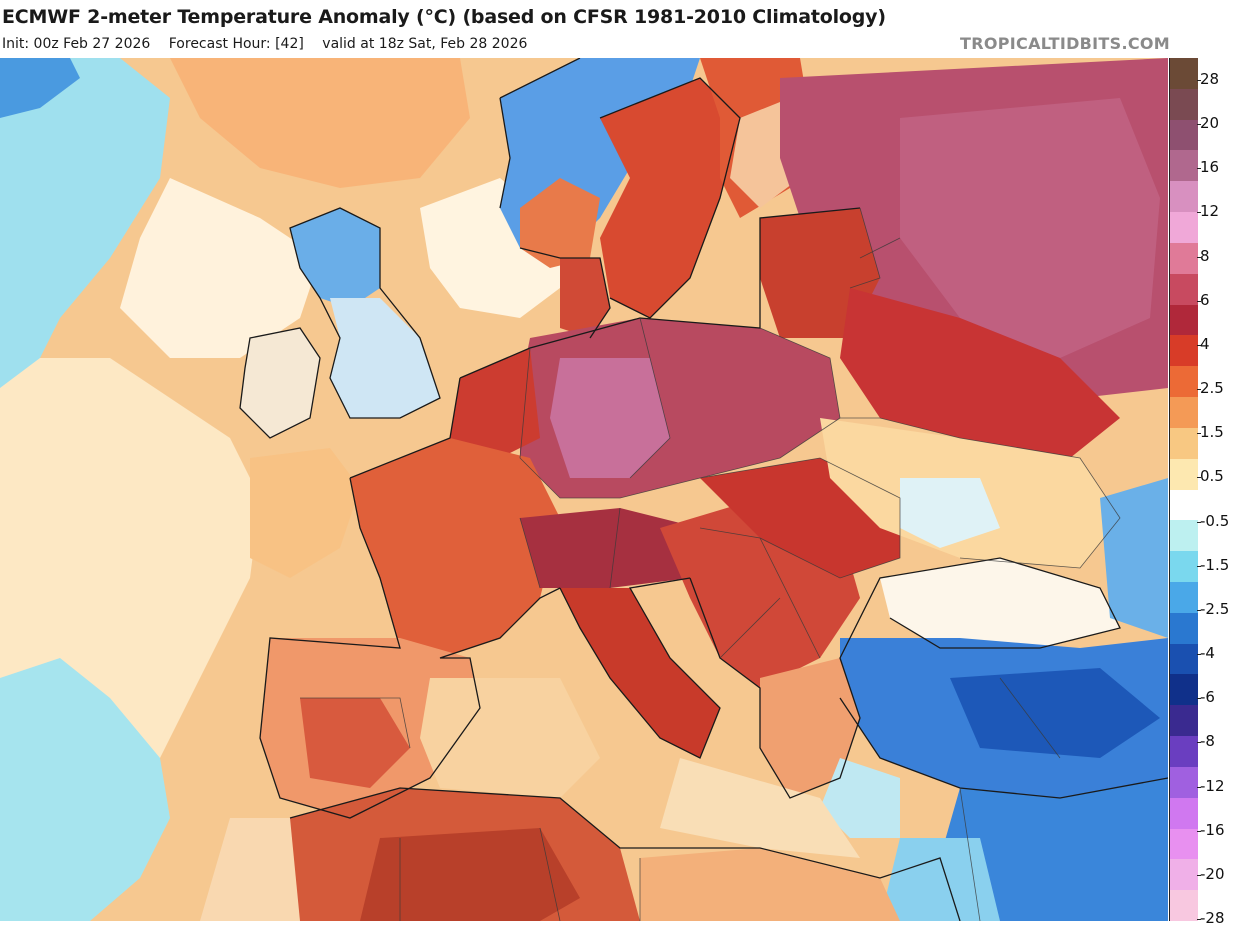 Image resolution: width=1242 pixels, height=927 pixels. What do you see at coordinates (320, 123) in the screenshot?
I see `atlantic-orange-n` at bounding box center [320, 123].